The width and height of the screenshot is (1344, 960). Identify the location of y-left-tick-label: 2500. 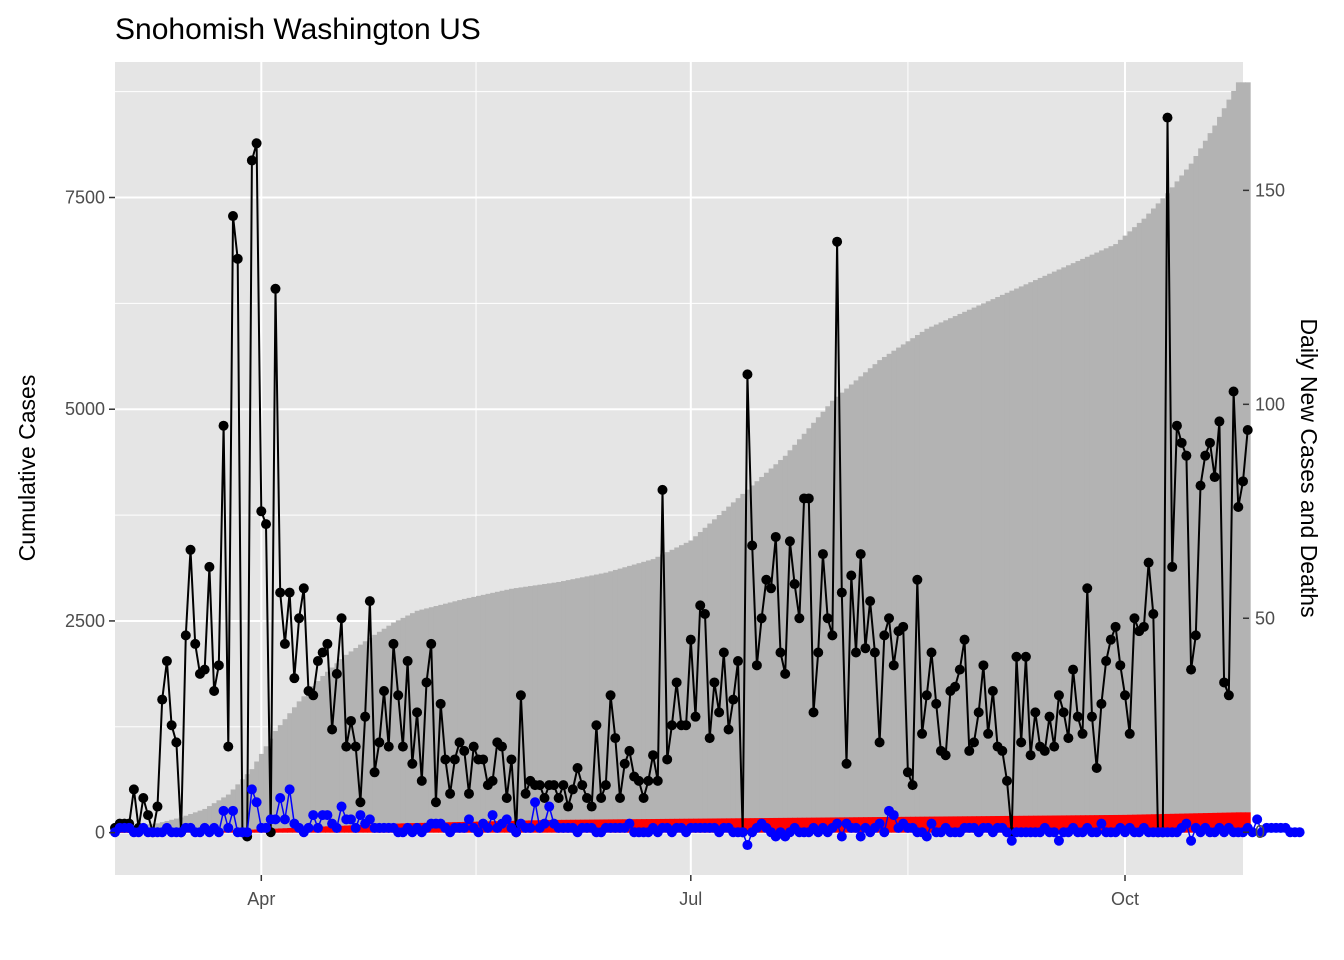
(85, 621).